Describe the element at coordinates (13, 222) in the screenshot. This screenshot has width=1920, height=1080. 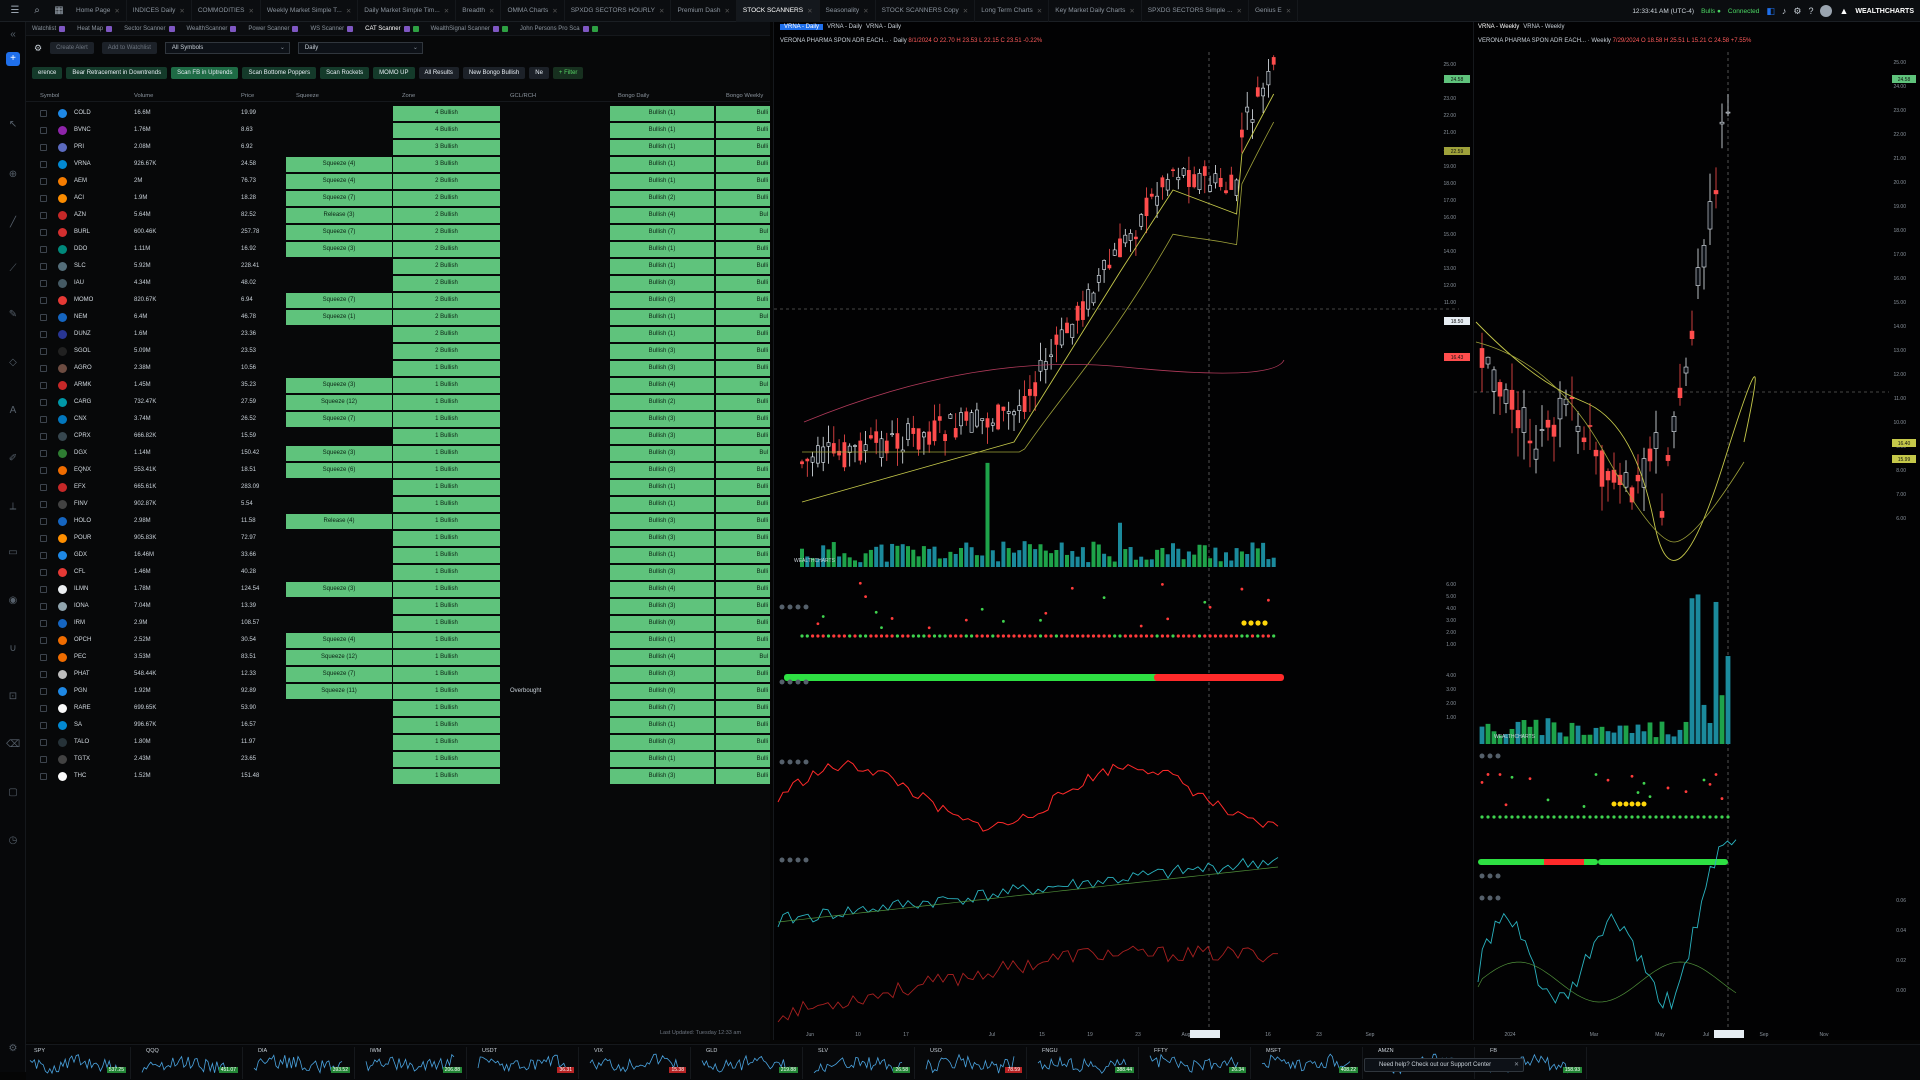
I see `trendline-icon: ╱` at that location.